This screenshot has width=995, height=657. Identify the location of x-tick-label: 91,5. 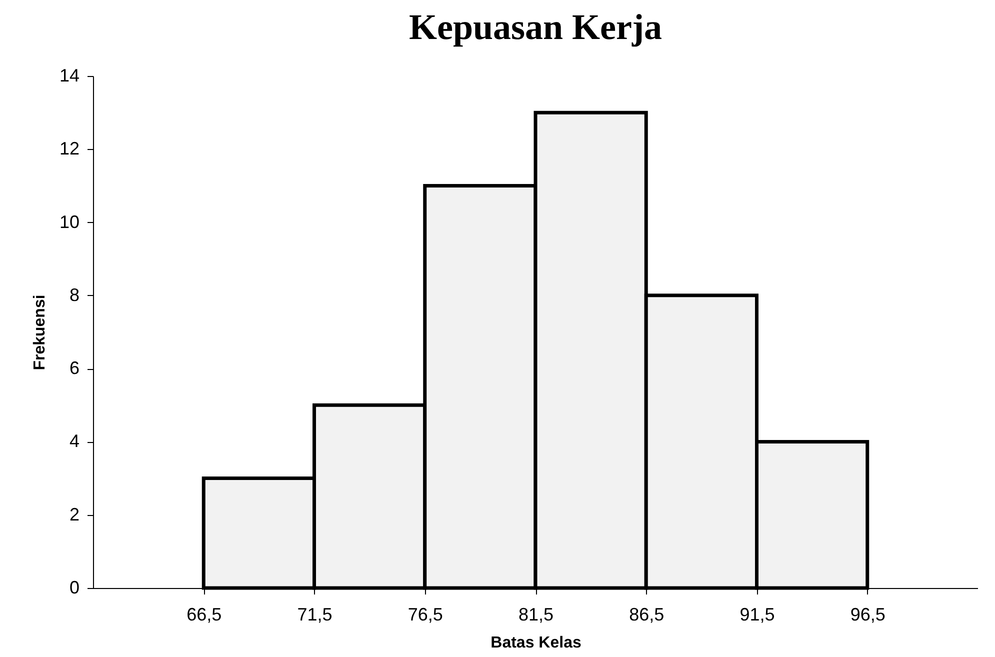
(757, 614).